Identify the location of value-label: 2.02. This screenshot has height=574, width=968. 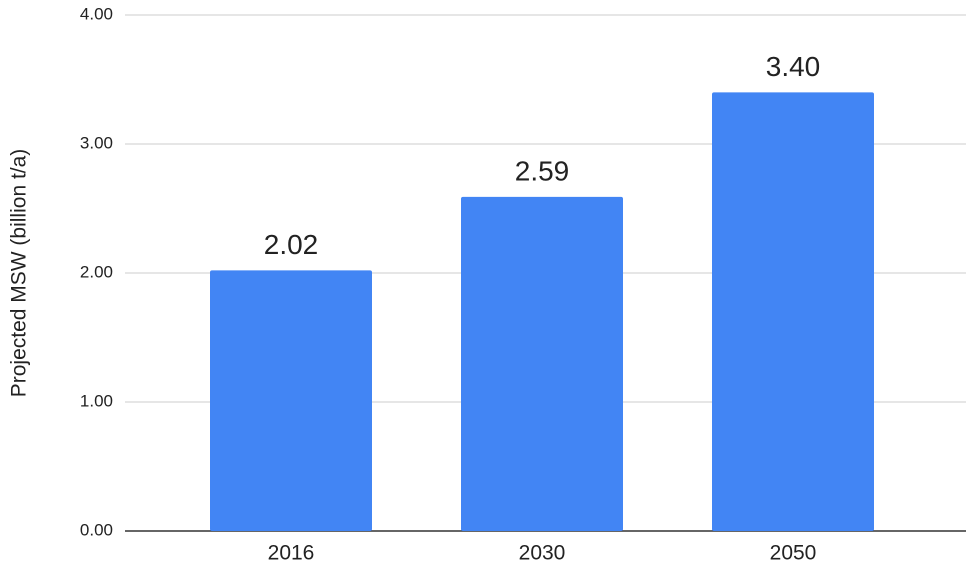
(291, 244).